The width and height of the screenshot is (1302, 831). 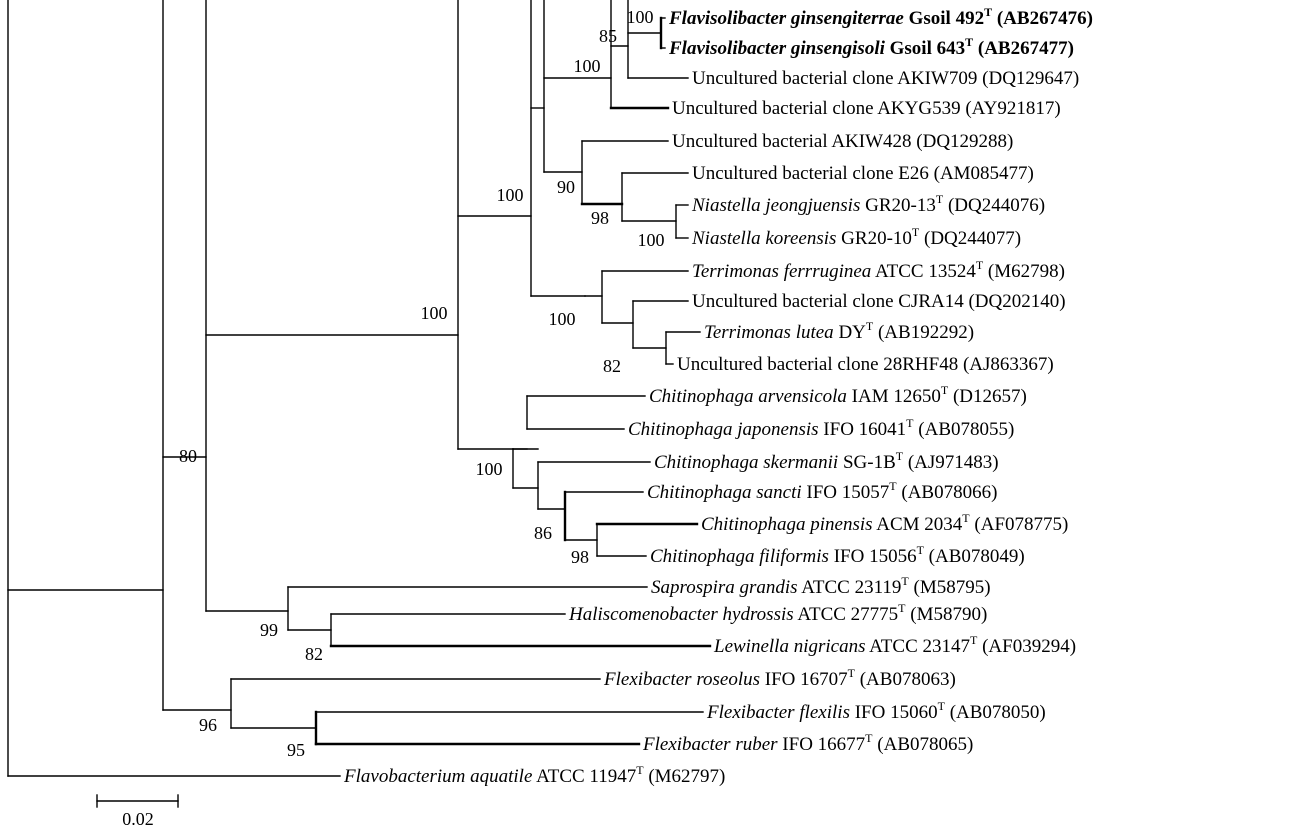 I want to click on taxon-name-part: (AB078055), so click(x=964, y=429).